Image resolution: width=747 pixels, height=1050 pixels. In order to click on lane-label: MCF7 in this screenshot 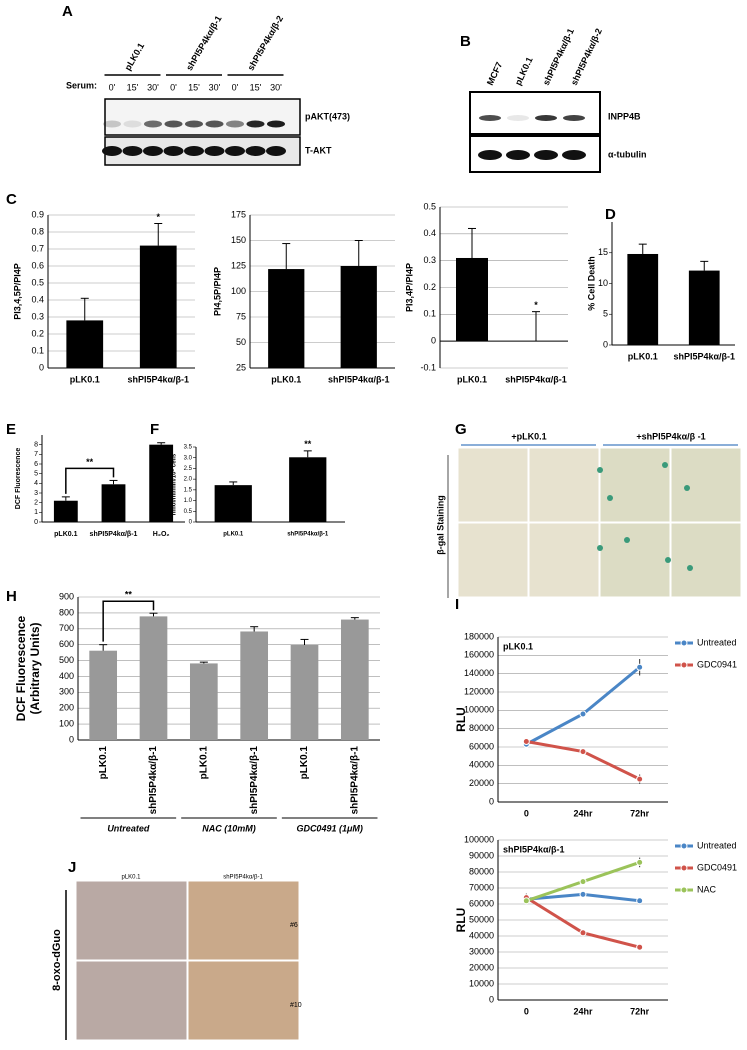, I will do `click(494, 73)`.